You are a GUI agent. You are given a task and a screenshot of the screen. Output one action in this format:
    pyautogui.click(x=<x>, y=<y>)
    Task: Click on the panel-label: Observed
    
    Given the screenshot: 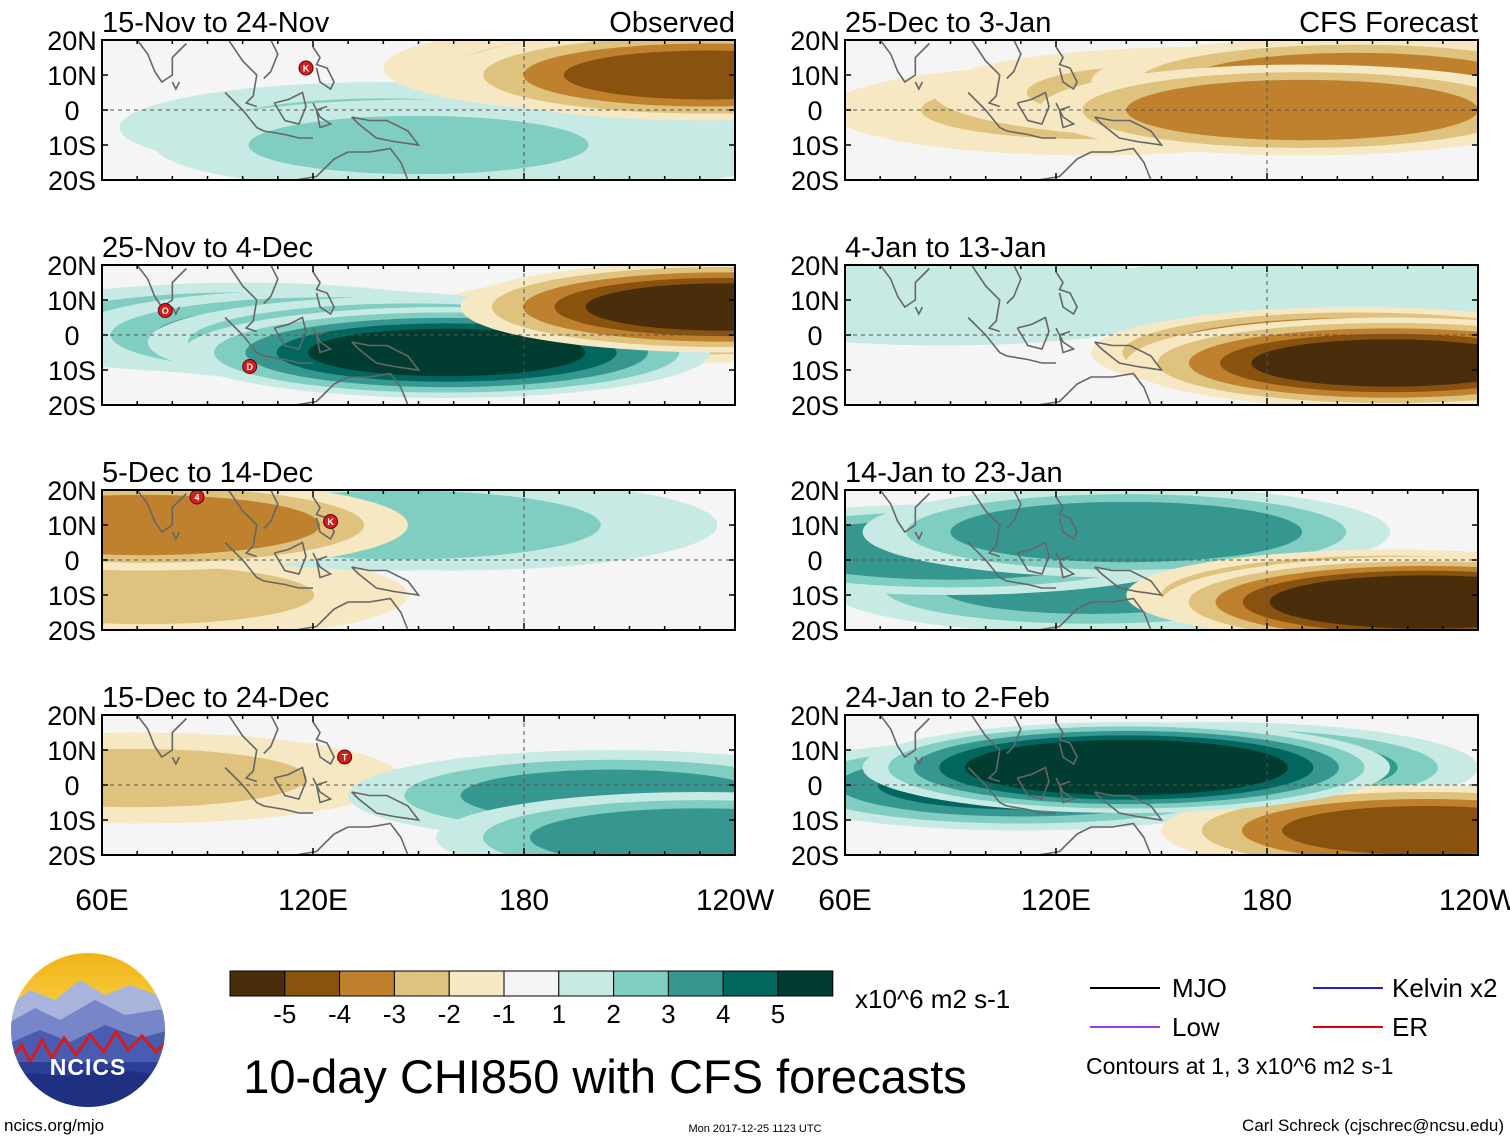 What is the action you would take?
    pyautogui.click(x=672, y=23)
    